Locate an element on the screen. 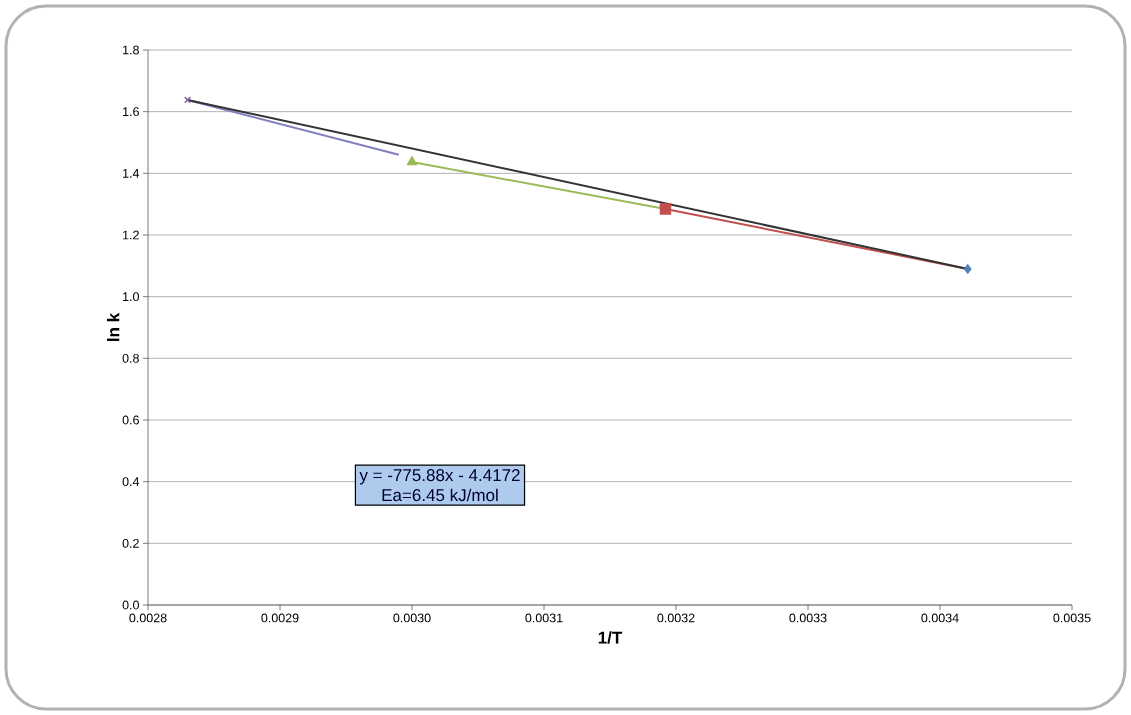 The width and height of the screenshot is (1131, 715). y-tick-label: 0.2 is located at coordinates (130, 543).